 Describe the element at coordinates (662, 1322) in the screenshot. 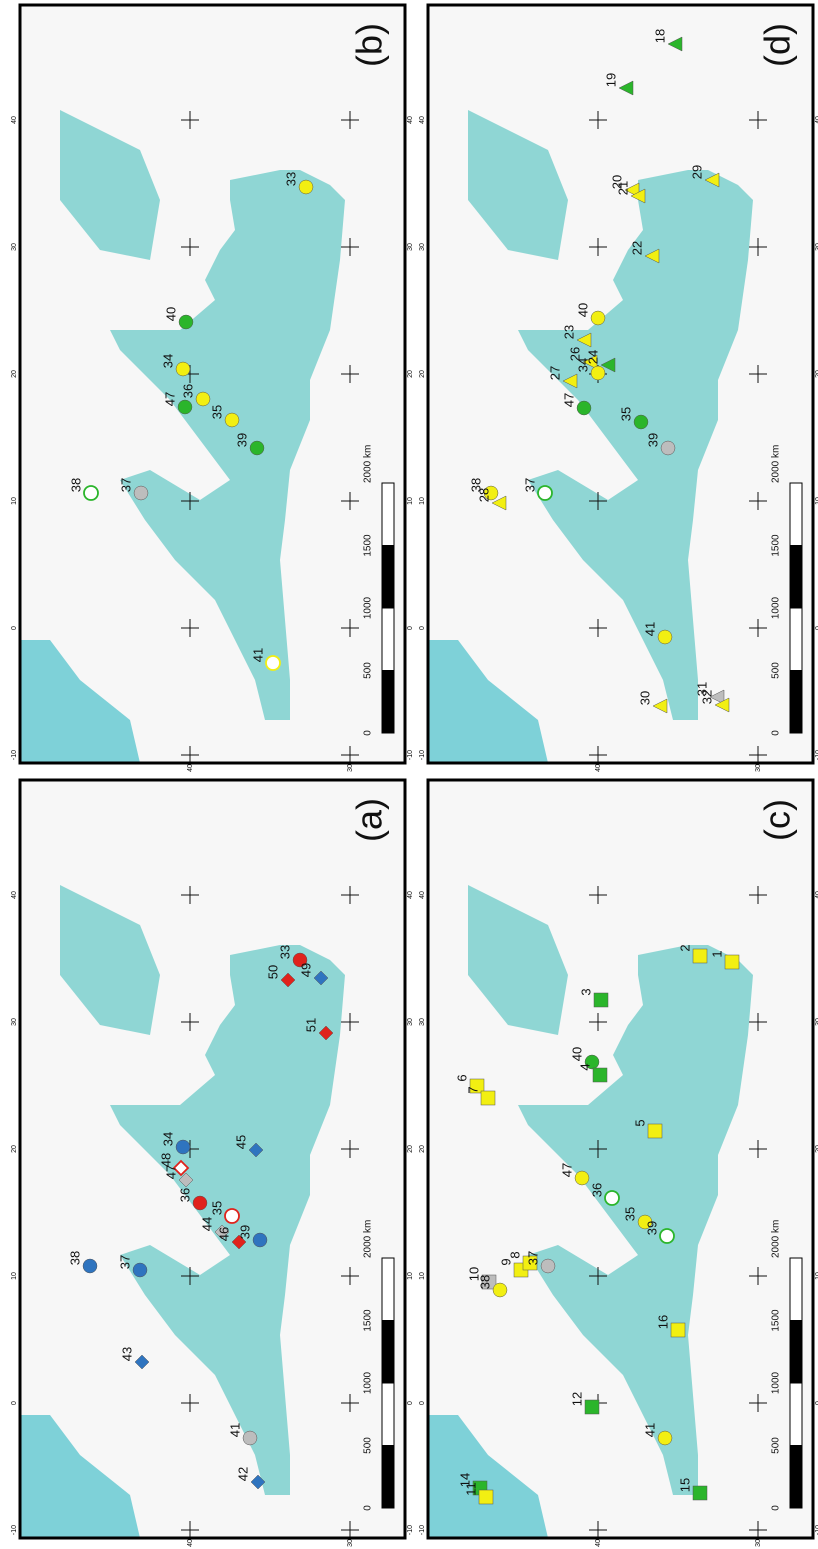

I see `site-label: 16` at that location.